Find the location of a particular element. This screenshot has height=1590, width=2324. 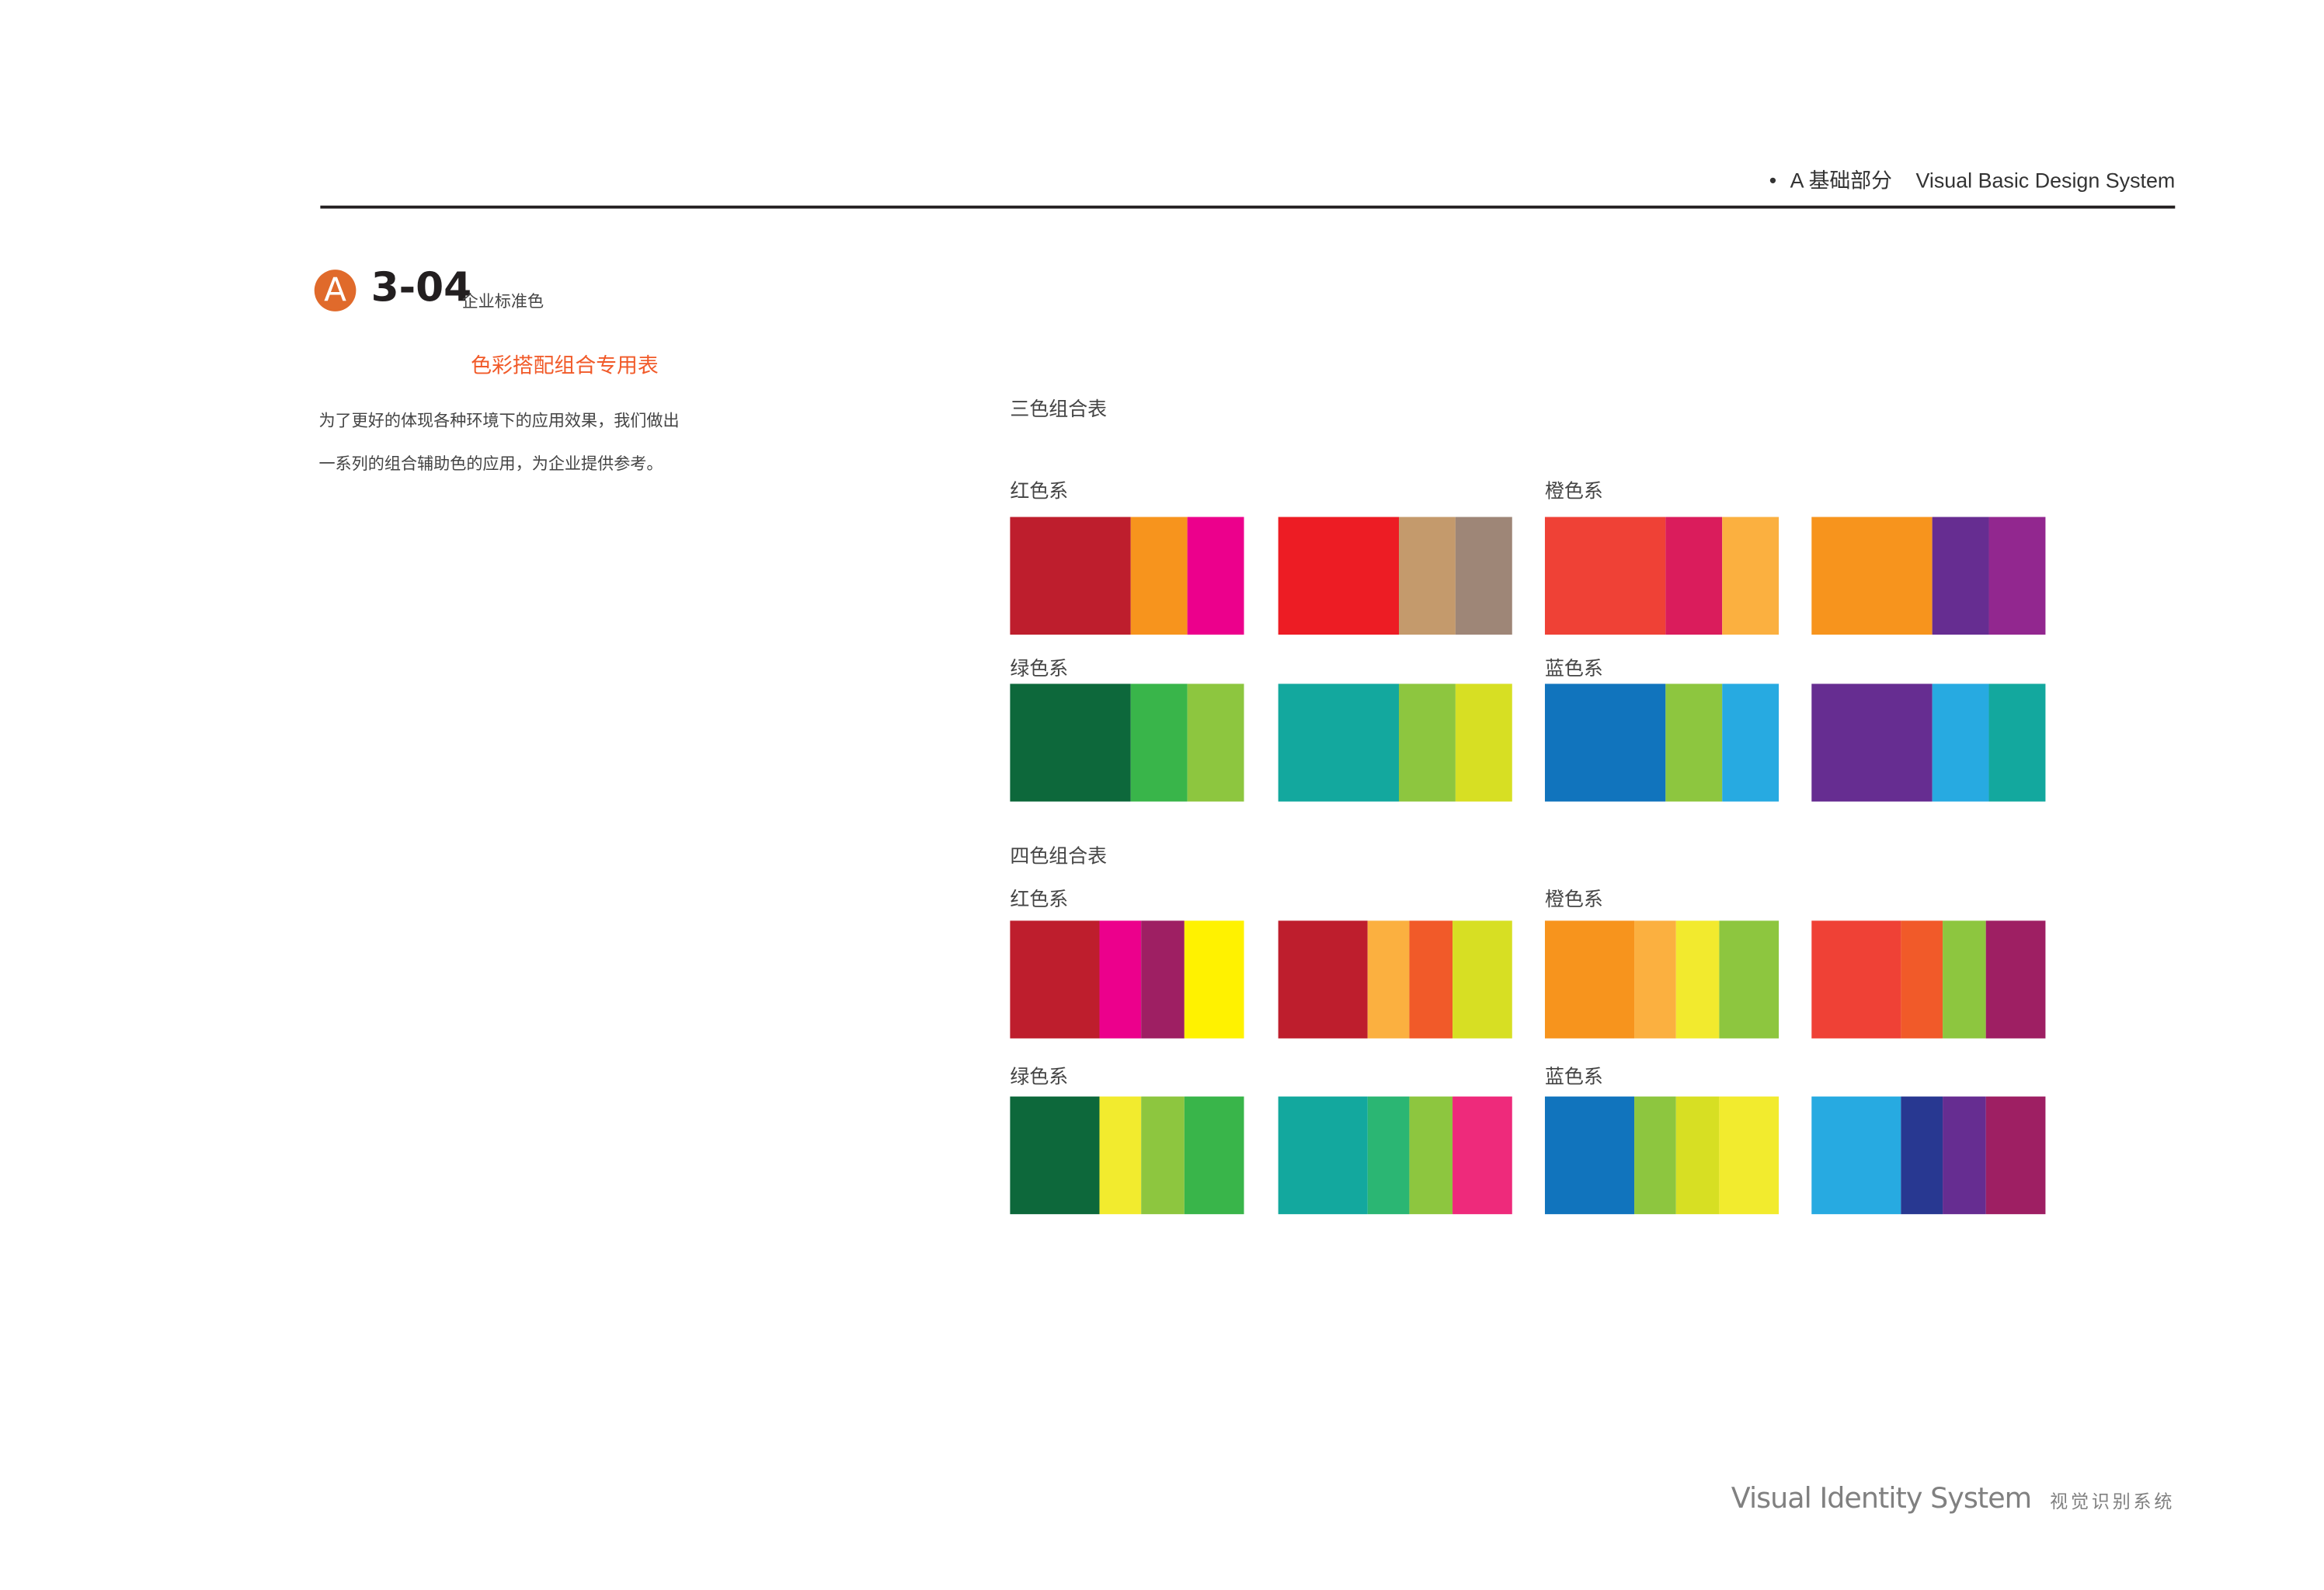

section-cn: 基础部分 is located at coordinates (1850, 181).